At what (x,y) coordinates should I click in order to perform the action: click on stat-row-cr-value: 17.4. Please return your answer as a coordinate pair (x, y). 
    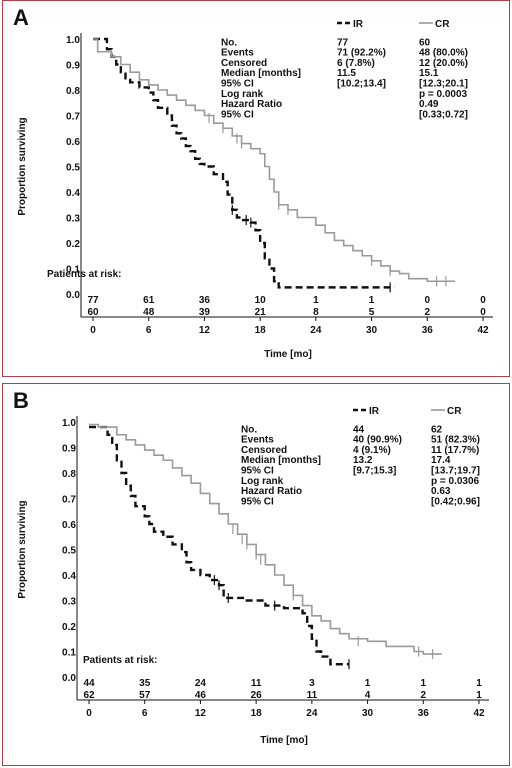
    Looking at the image, I should click on (441, 460).